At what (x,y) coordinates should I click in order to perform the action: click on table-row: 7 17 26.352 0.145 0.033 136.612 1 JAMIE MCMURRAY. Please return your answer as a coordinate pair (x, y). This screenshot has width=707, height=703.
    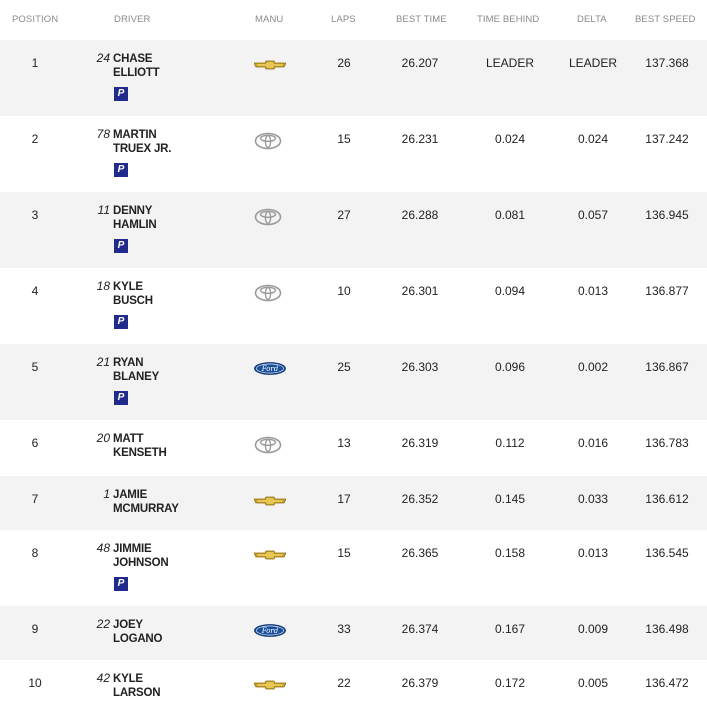
    Looking at the image, I should click on (353, 503).